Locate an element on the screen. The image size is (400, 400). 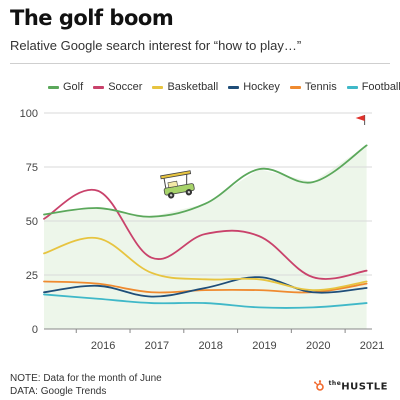
hubspot-sprocket-icon is located at coordinates (318, 385).